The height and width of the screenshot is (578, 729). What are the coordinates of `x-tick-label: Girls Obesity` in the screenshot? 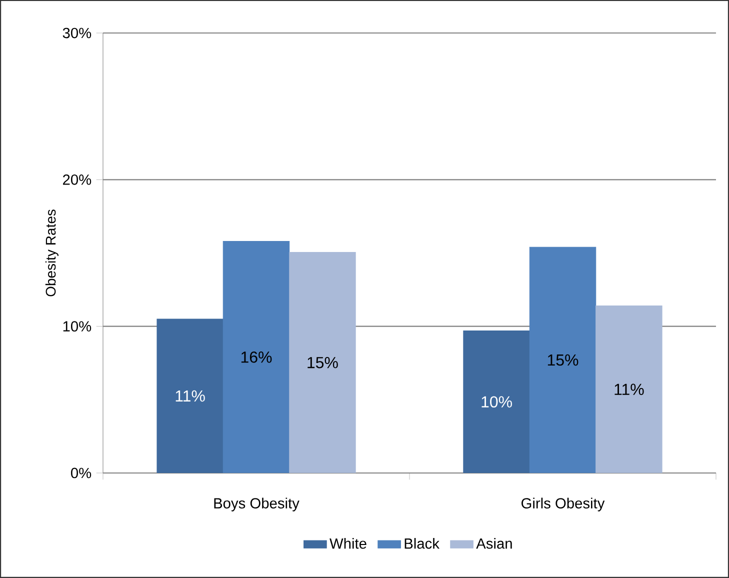 It's located at (563, 505).